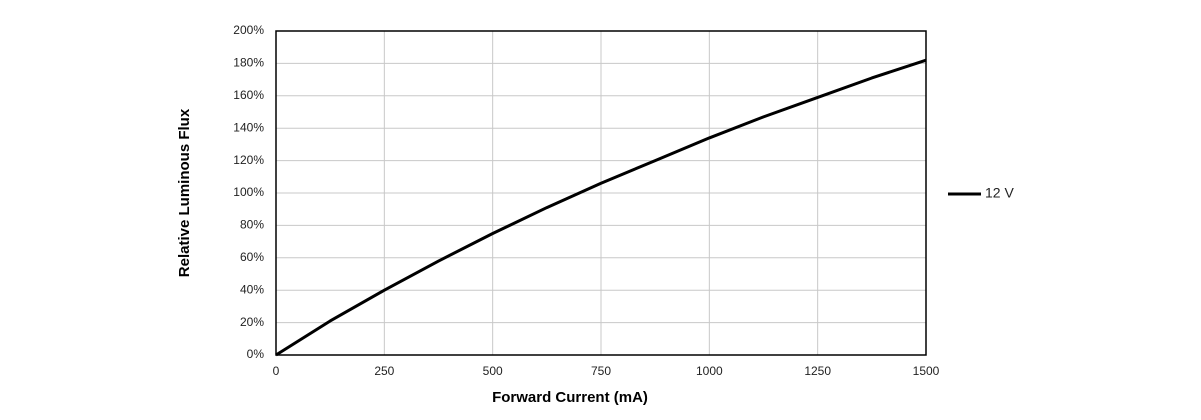  I want to click on y-tick-label: 100%, so click(248, 192).